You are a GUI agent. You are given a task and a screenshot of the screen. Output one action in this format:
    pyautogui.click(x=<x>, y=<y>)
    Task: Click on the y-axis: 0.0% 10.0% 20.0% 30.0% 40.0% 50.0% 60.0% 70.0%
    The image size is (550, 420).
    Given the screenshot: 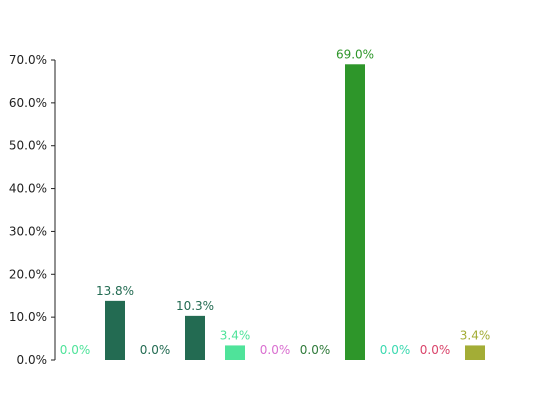 What is the action you would take?
    pyautogui.click(x=32, y=210)
    